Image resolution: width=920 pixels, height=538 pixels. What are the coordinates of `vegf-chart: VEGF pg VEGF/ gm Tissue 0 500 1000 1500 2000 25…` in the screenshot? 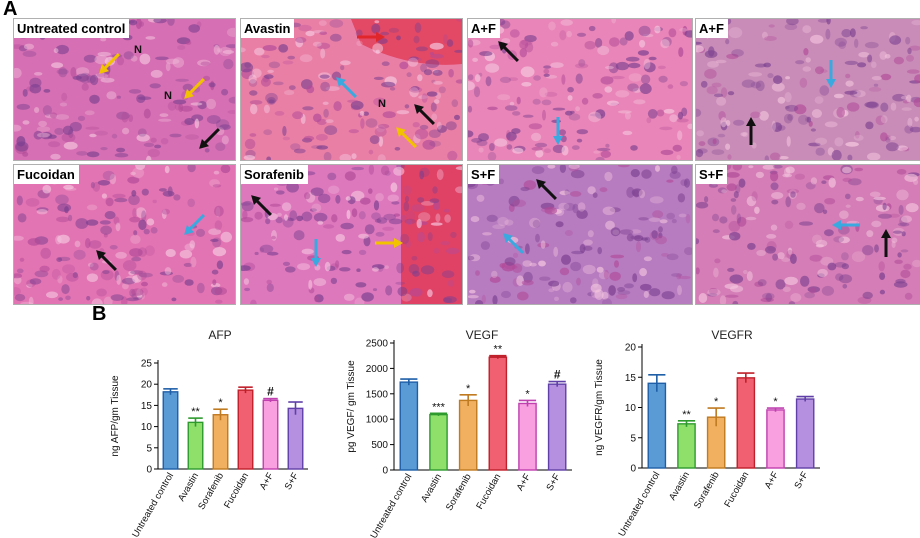 It's located at (459, 433).